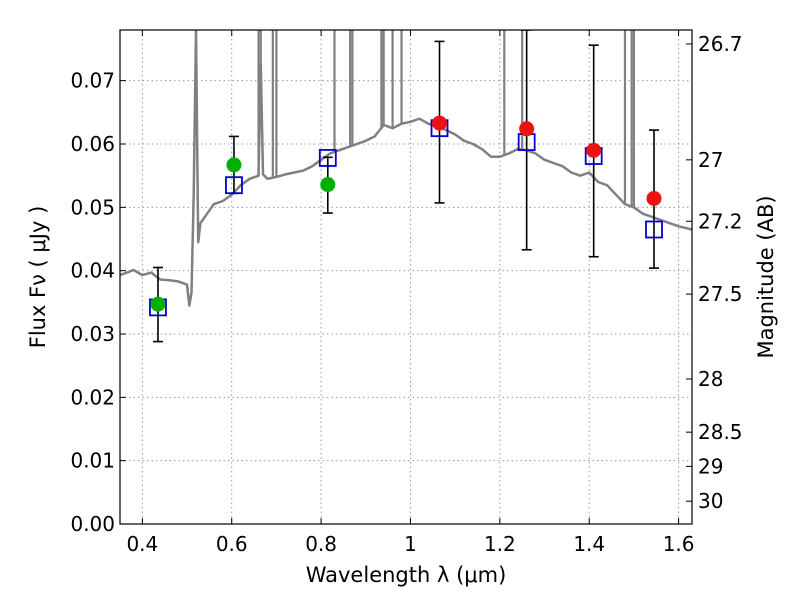 The width and height of the screenshot is (800, 600). Describe the element at coordinates (720, 432) in the screenshot. I see `right-tick-label: 28.5` at that location.